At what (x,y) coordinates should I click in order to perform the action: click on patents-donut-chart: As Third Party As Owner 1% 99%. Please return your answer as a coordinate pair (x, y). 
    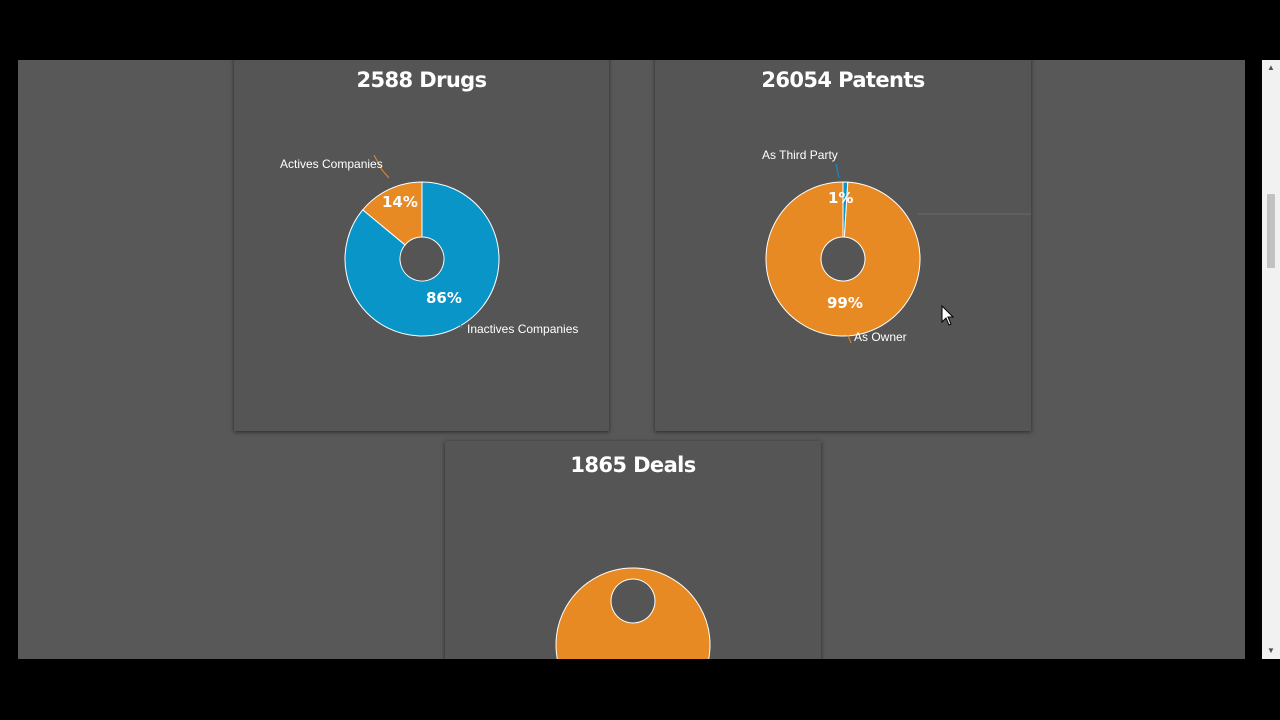
    Looking at the image, I should click on (896, 246).